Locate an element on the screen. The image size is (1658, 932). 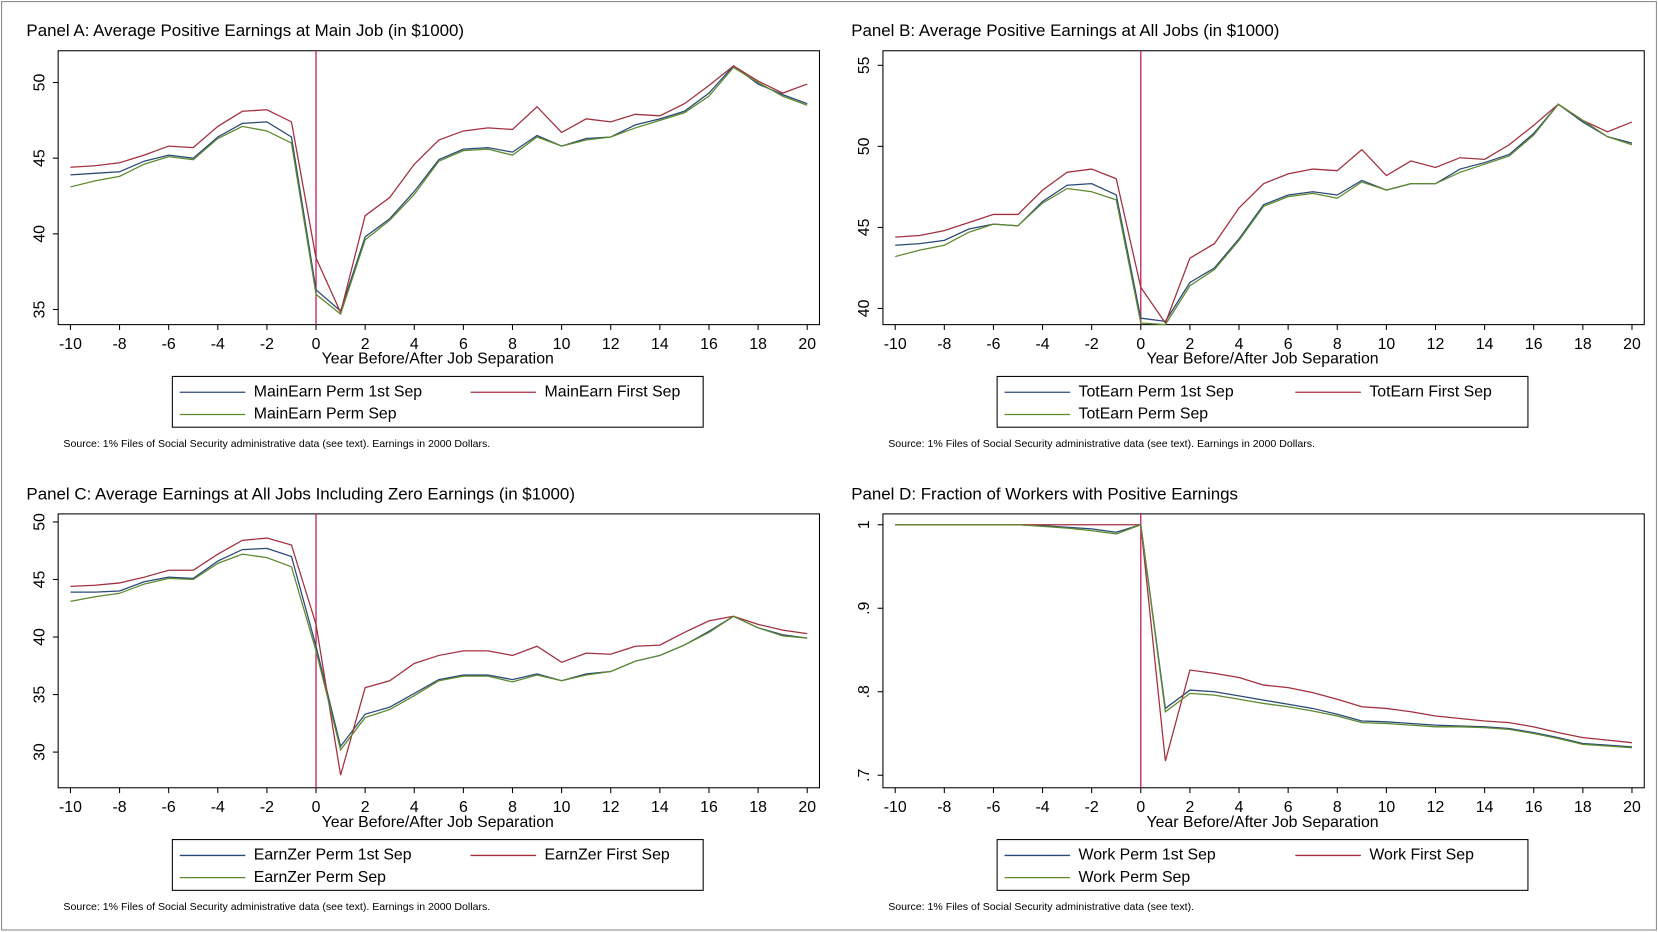
legend-label: TotEarn Perm Sep is located at coordinates (1144, 414).